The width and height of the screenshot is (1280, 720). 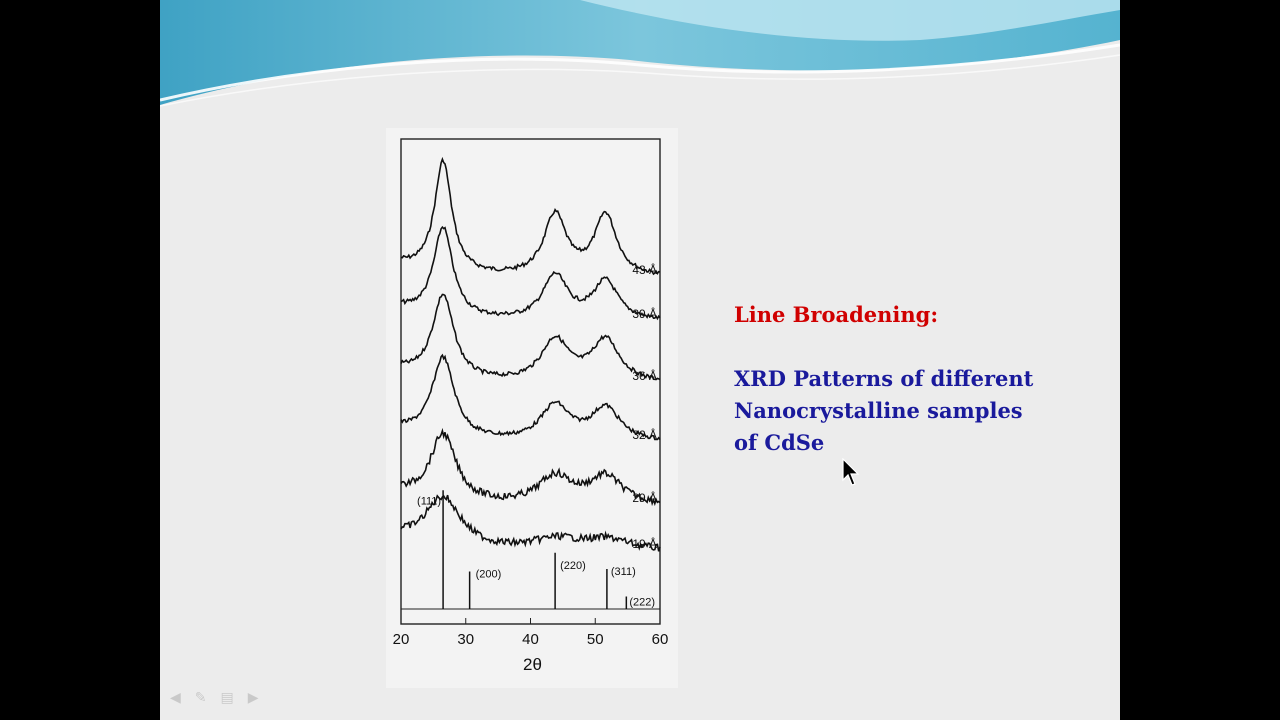 What do you see at coordinates (851, 472) in the screenshot?
I see `mouse-cursor-icon` at bounding box center [851, 472].